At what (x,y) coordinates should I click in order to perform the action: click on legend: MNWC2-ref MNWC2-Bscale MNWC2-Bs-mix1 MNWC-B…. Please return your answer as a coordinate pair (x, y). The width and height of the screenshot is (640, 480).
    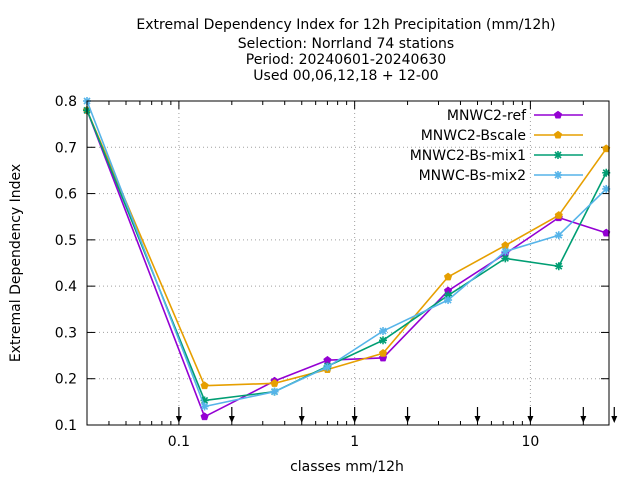
    Looking at the image, I should click on (496, 146).